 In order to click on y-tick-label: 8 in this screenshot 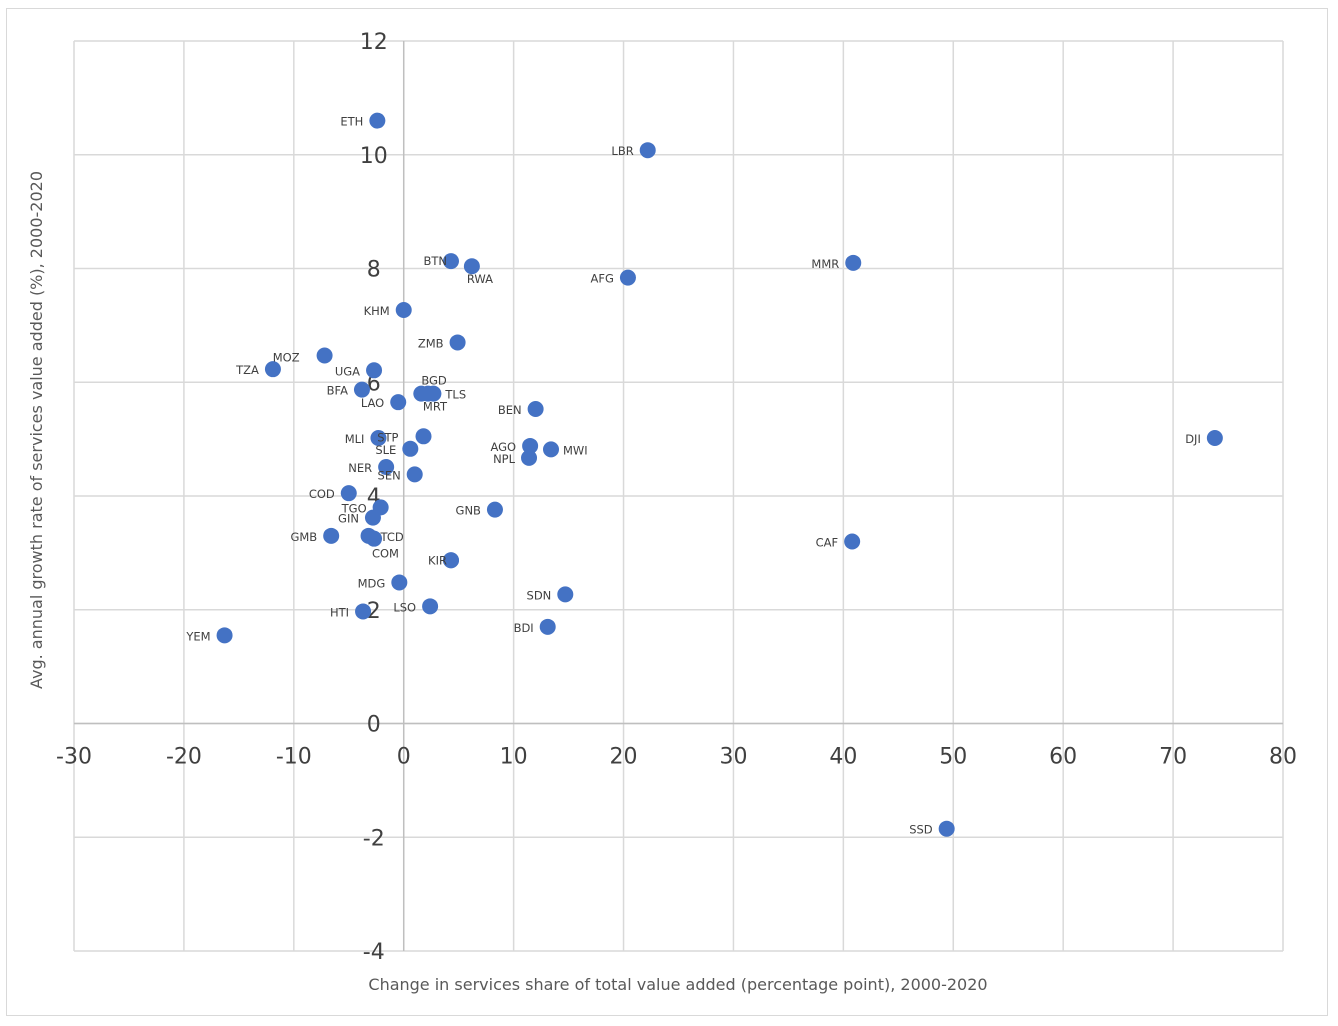, I will do `click(374, 270)`.